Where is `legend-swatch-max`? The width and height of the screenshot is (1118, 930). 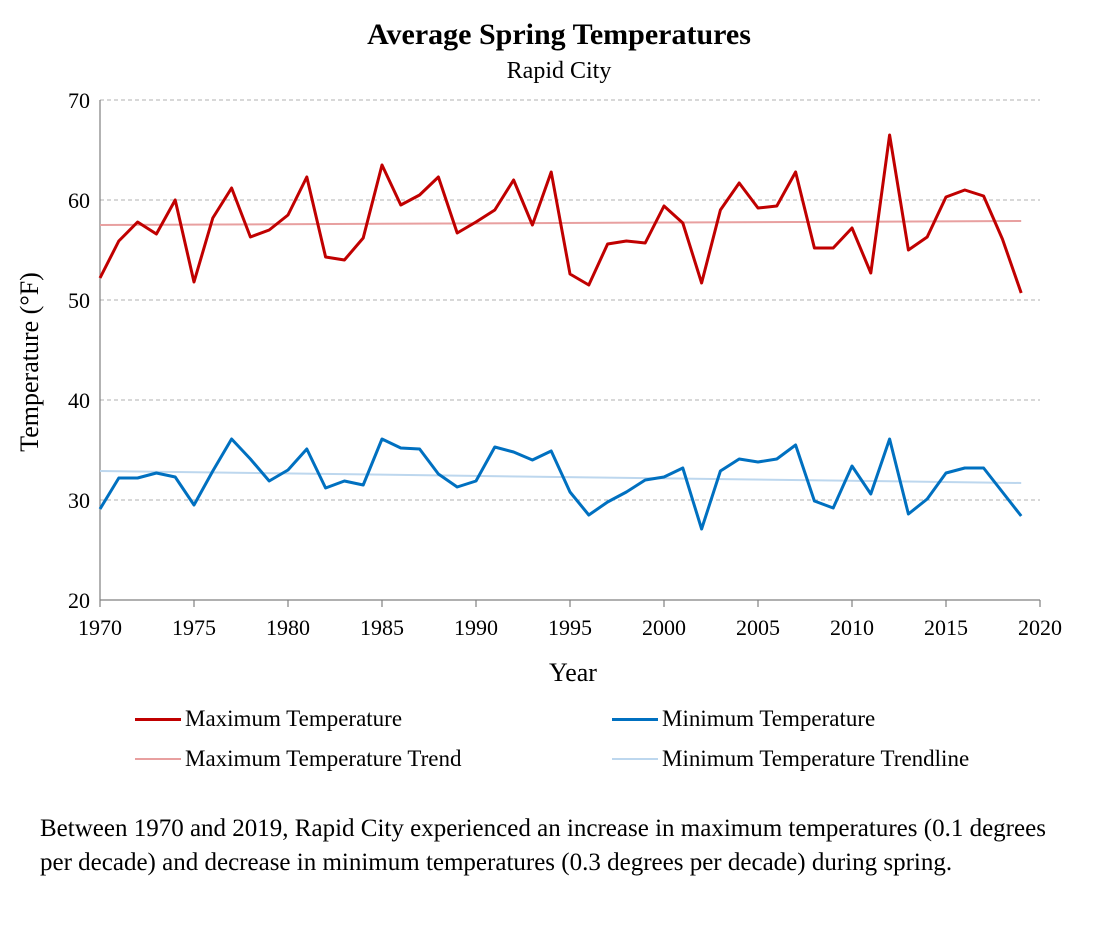
legend-swatch-max is located at coordinates (158, 719).